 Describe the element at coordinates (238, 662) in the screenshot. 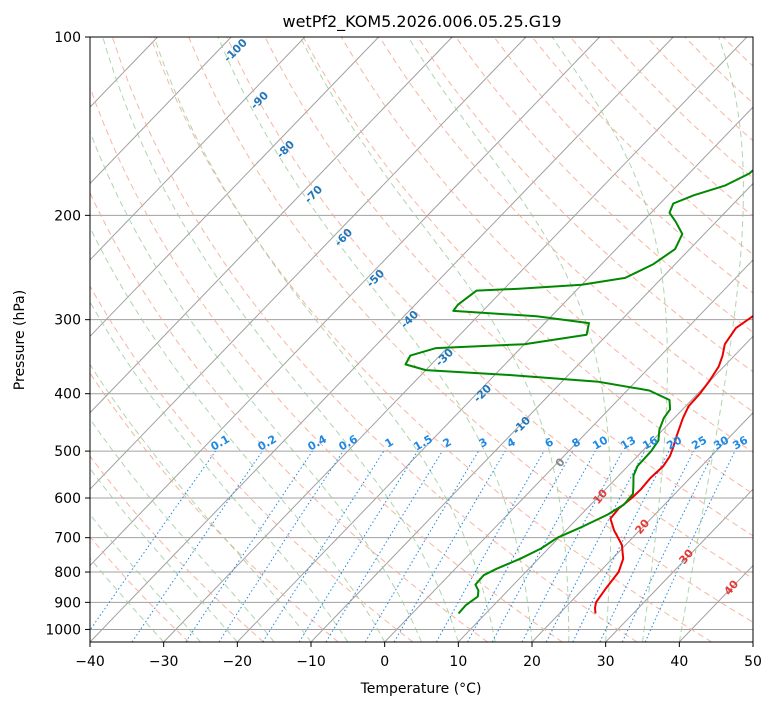

I see `x-tick-label: −20` at that location.